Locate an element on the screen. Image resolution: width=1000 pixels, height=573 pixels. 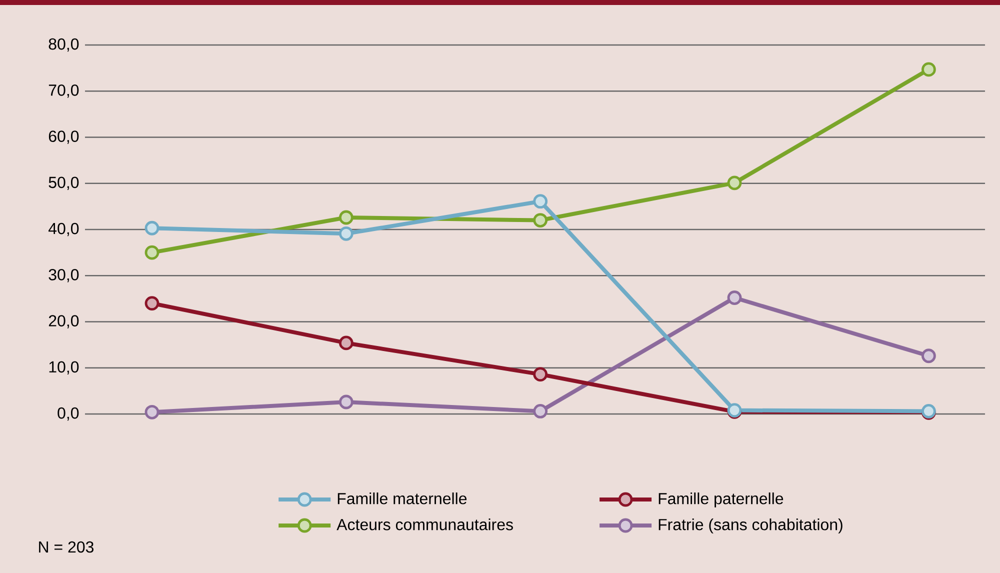
y-tick-label: 50,0 is located at coordinates (63, 183).